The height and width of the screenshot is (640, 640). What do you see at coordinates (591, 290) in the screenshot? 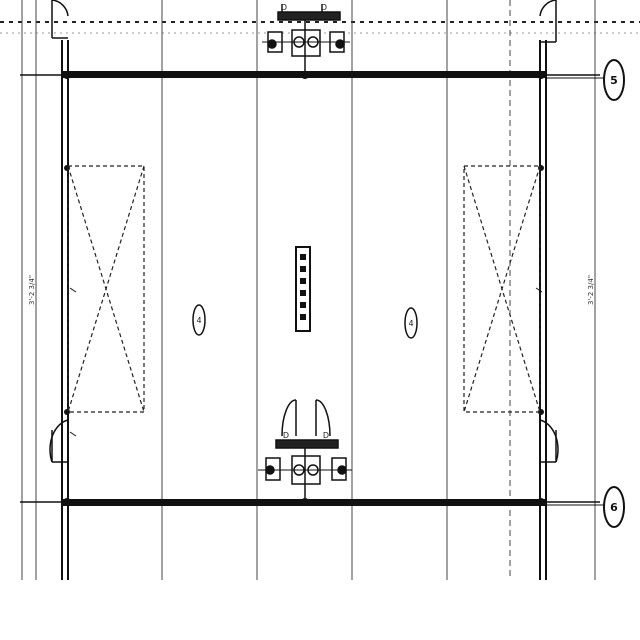
I see `side-dimension-right: 3'-2 3/4"` at bounding box center [591, 290].